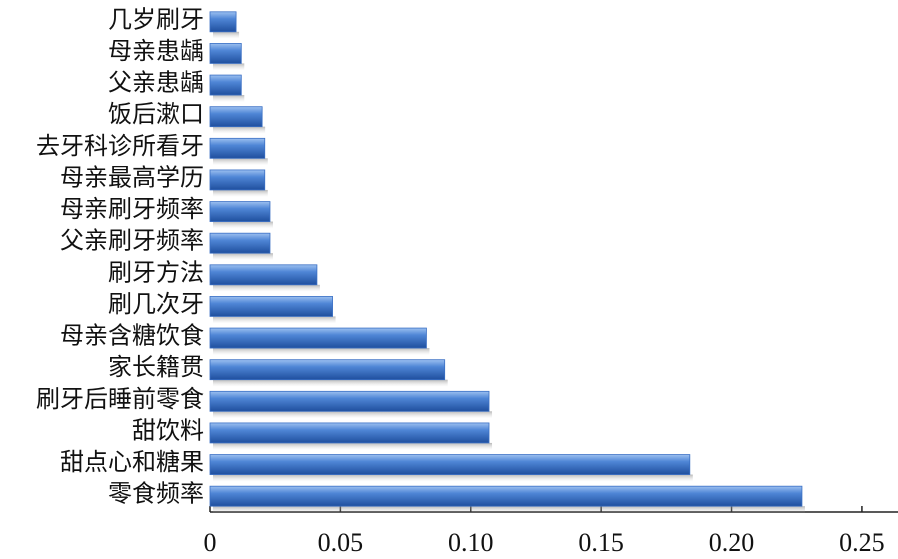 The image size is (898, 559). Describe the element at coordinates (132, 336) in the screenshot. I see `y-tick-label: 母亲含糖饮食` at that location.